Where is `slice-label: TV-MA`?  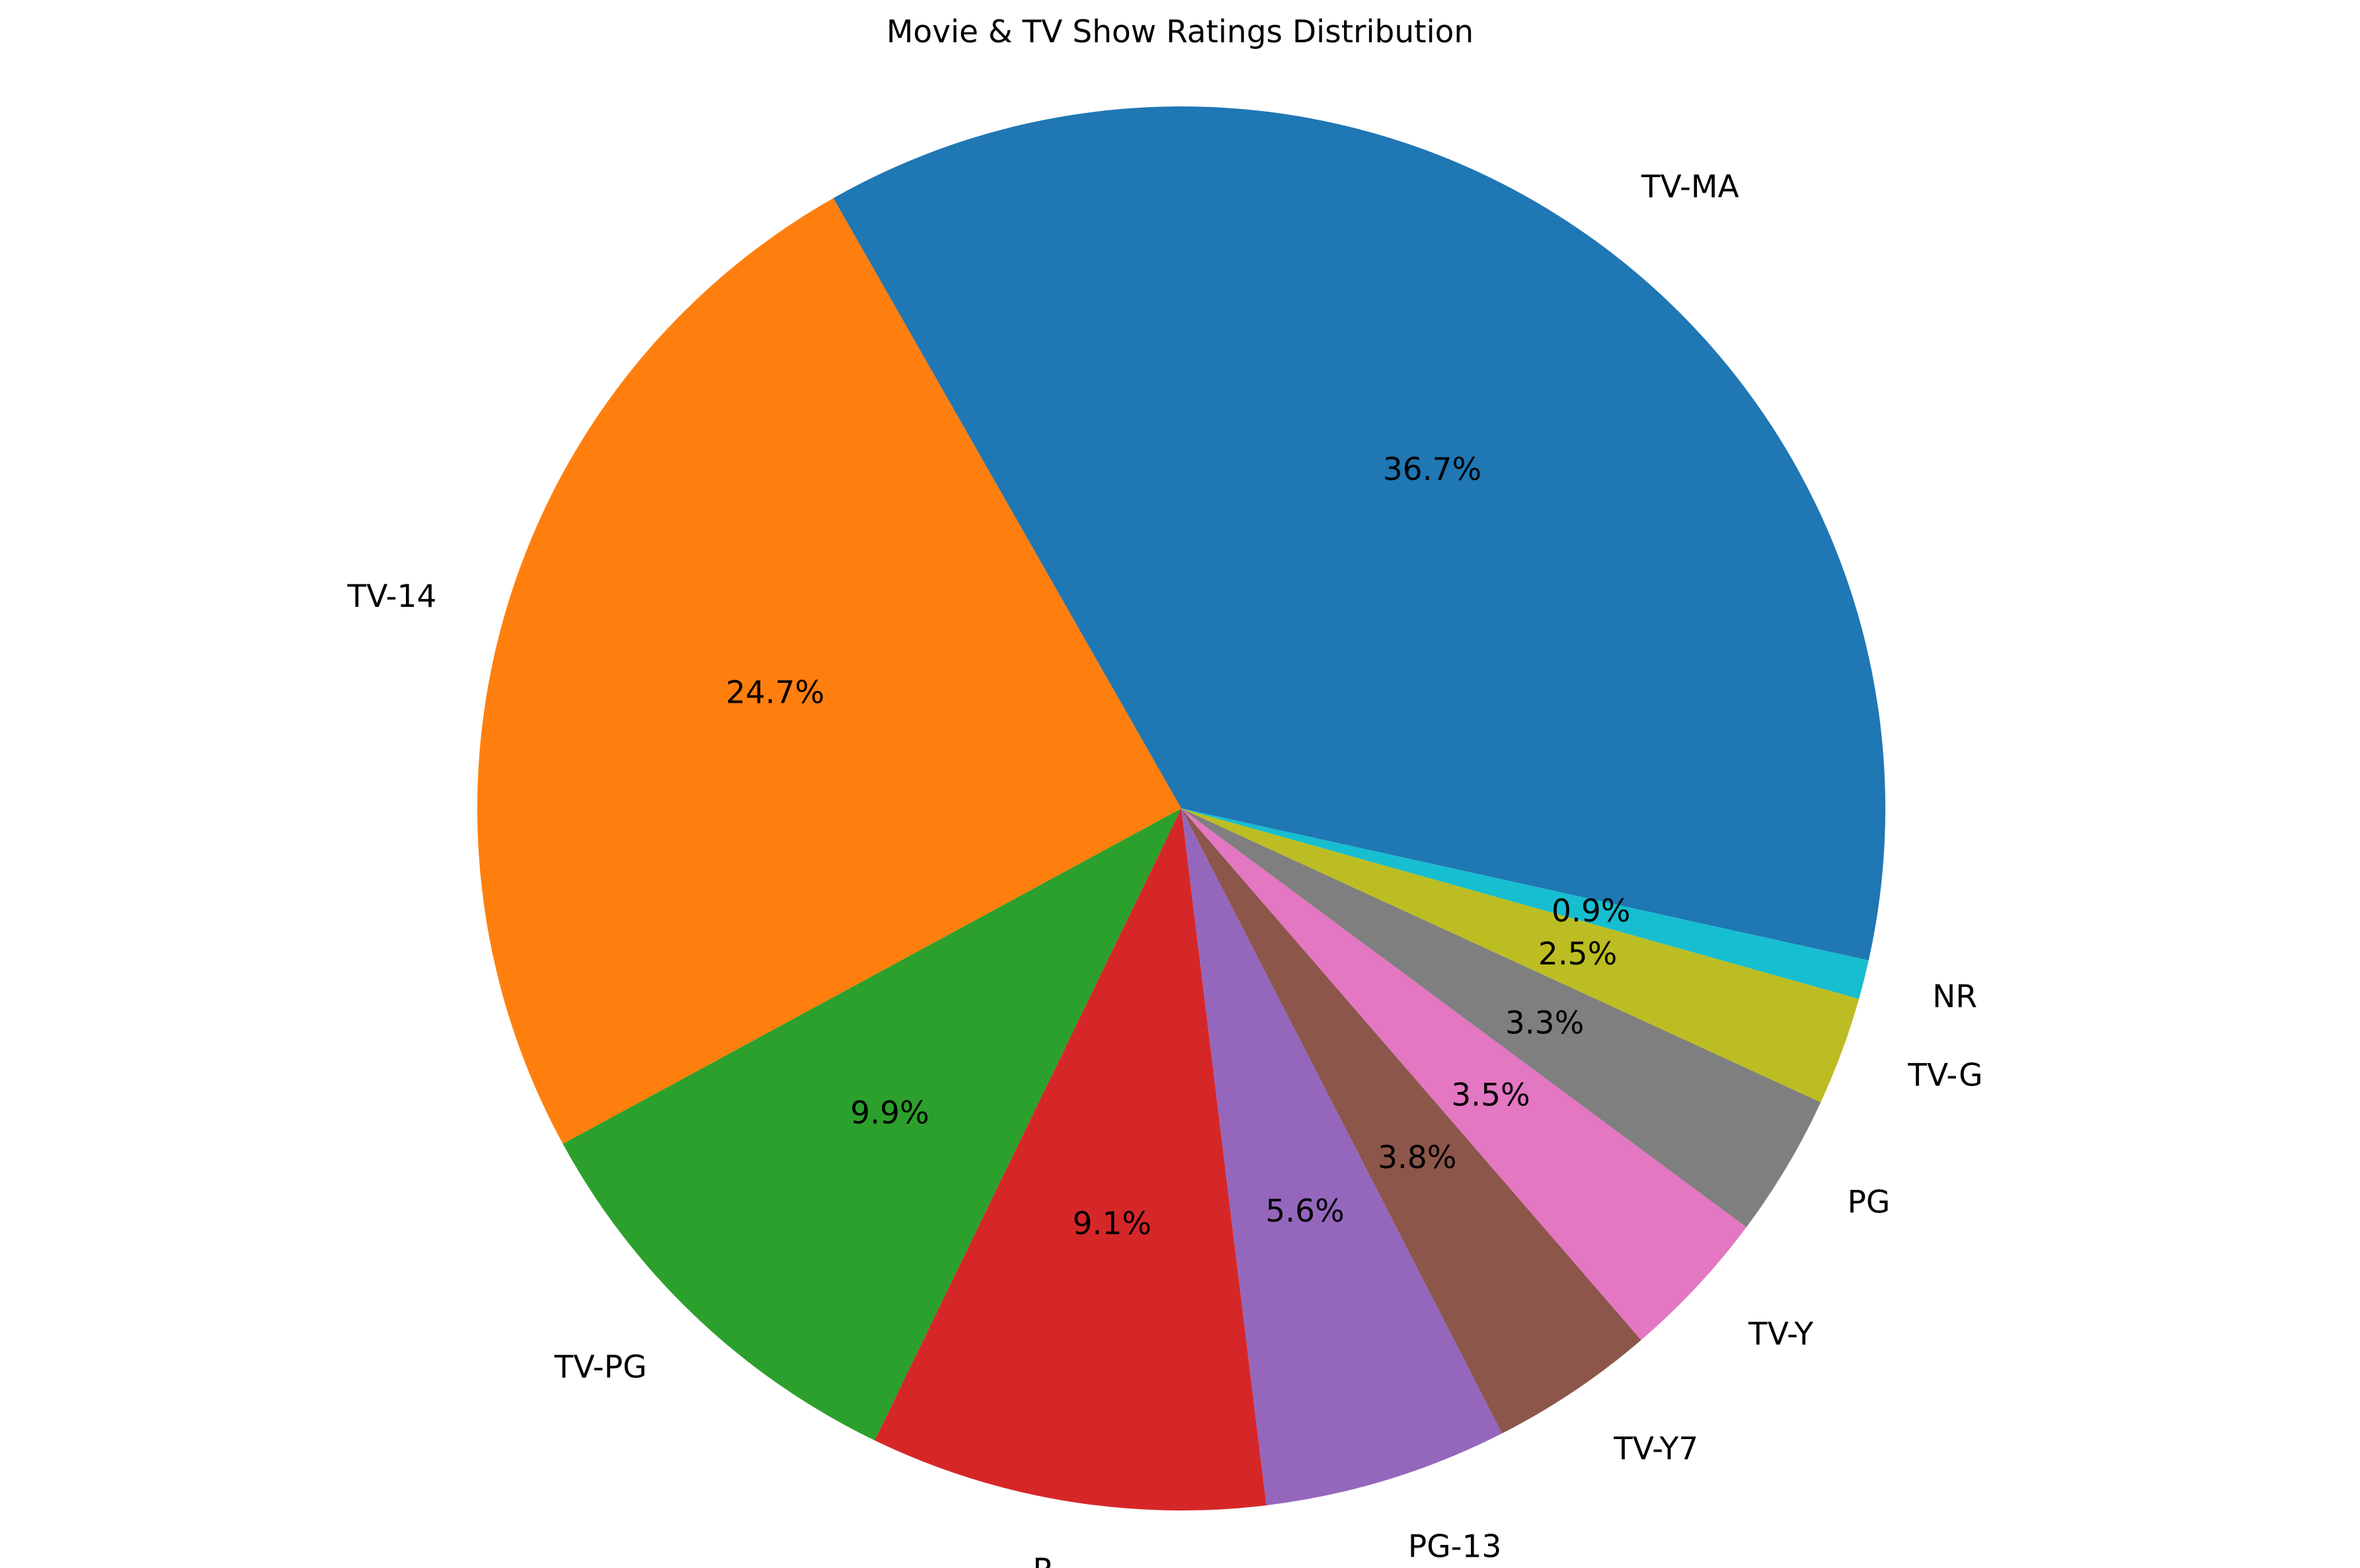 slice-label: TV-MA is located at coordinates (1690, 187).